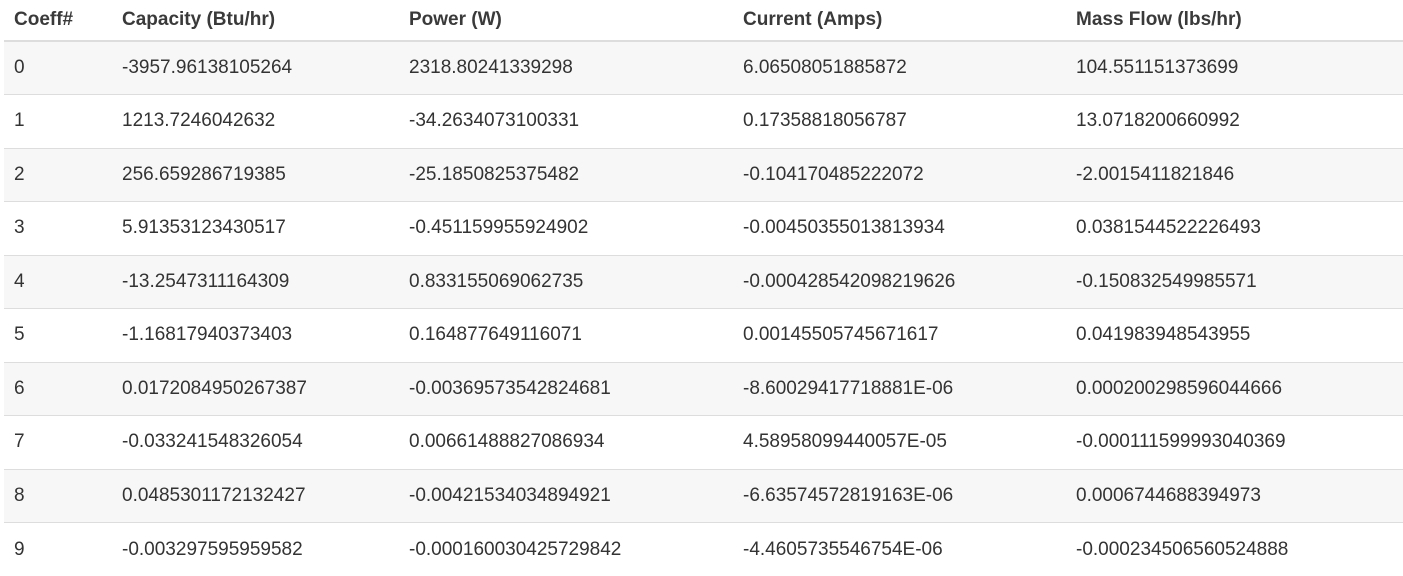 The image size is (1403, 576). Describe the element at coordinates (1234, 282) in the screenshot. I see `cell-mass-flow: -0.150832549985571` at that location.